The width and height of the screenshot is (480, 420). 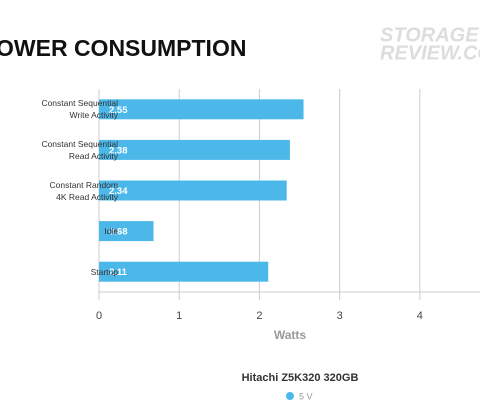 What do you see at coordinates (290, 335) in the screenshot?
I see `x-axis-label: Watts` at bounding box center [290, 335].